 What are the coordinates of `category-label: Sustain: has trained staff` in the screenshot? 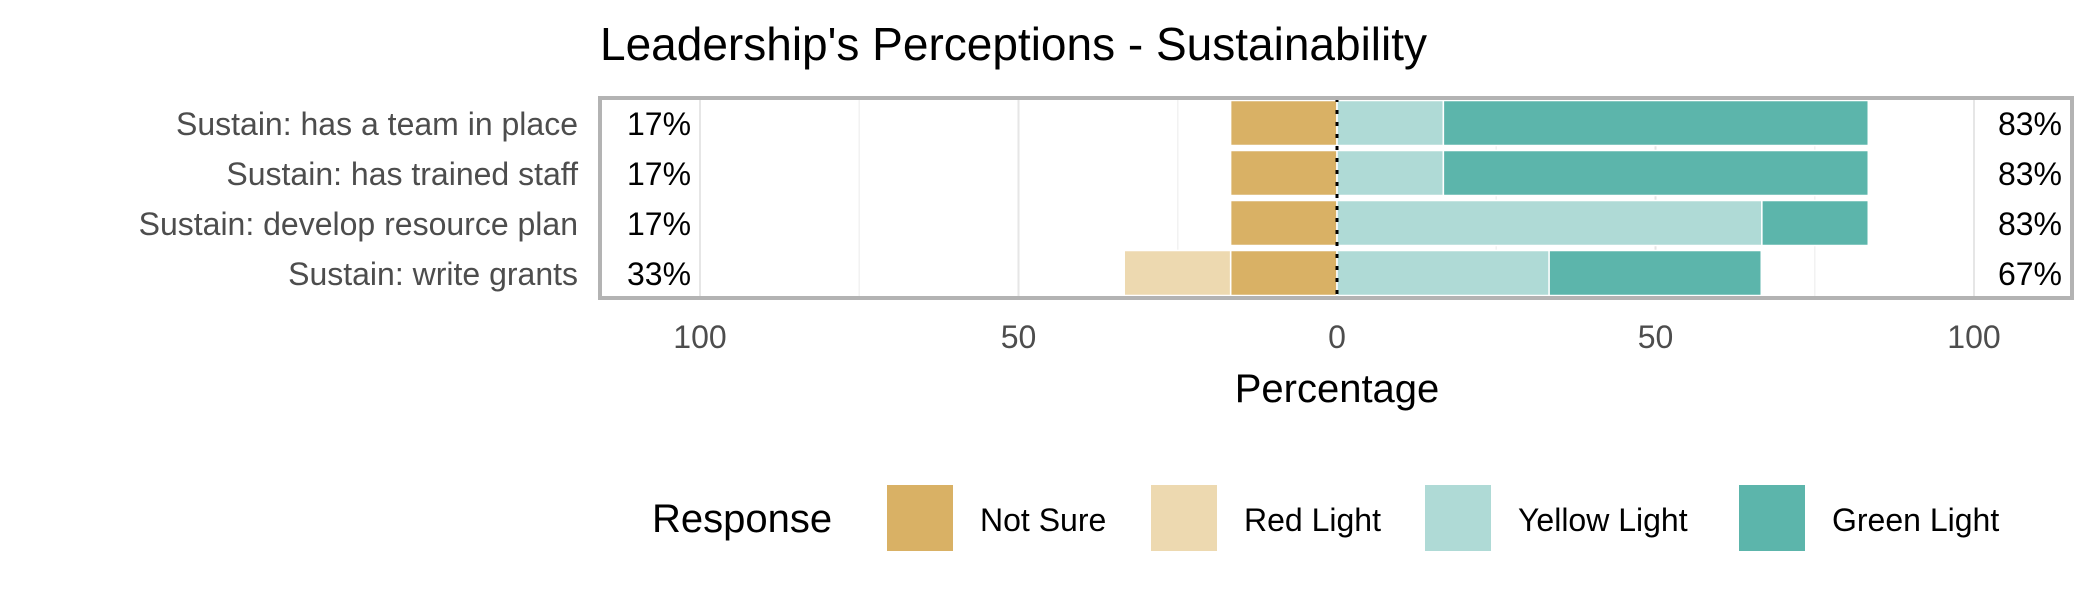 It's located at (402, 174).